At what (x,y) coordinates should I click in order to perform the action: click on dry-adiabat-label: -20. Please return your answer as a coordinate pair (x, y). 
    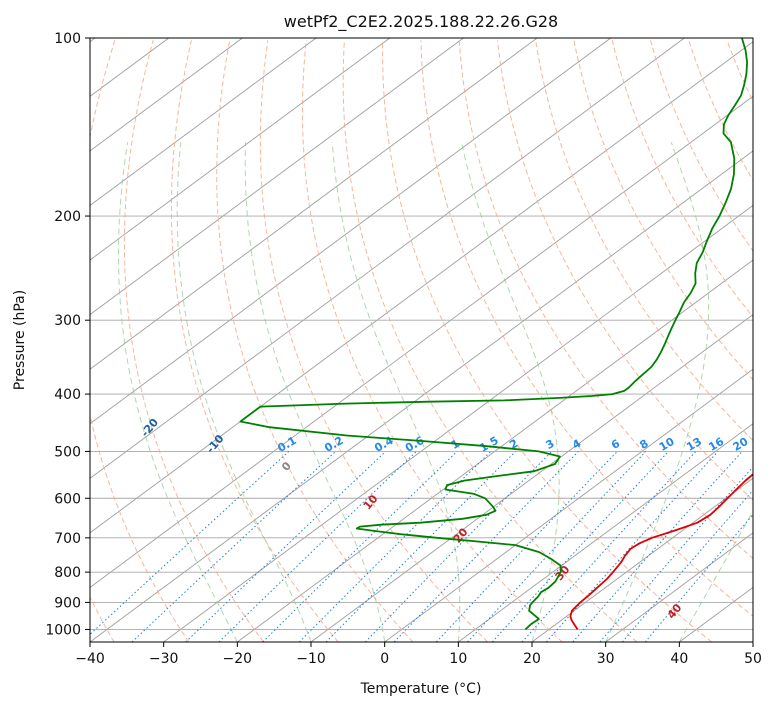
    Looking at the image, I should click on (149, 428).